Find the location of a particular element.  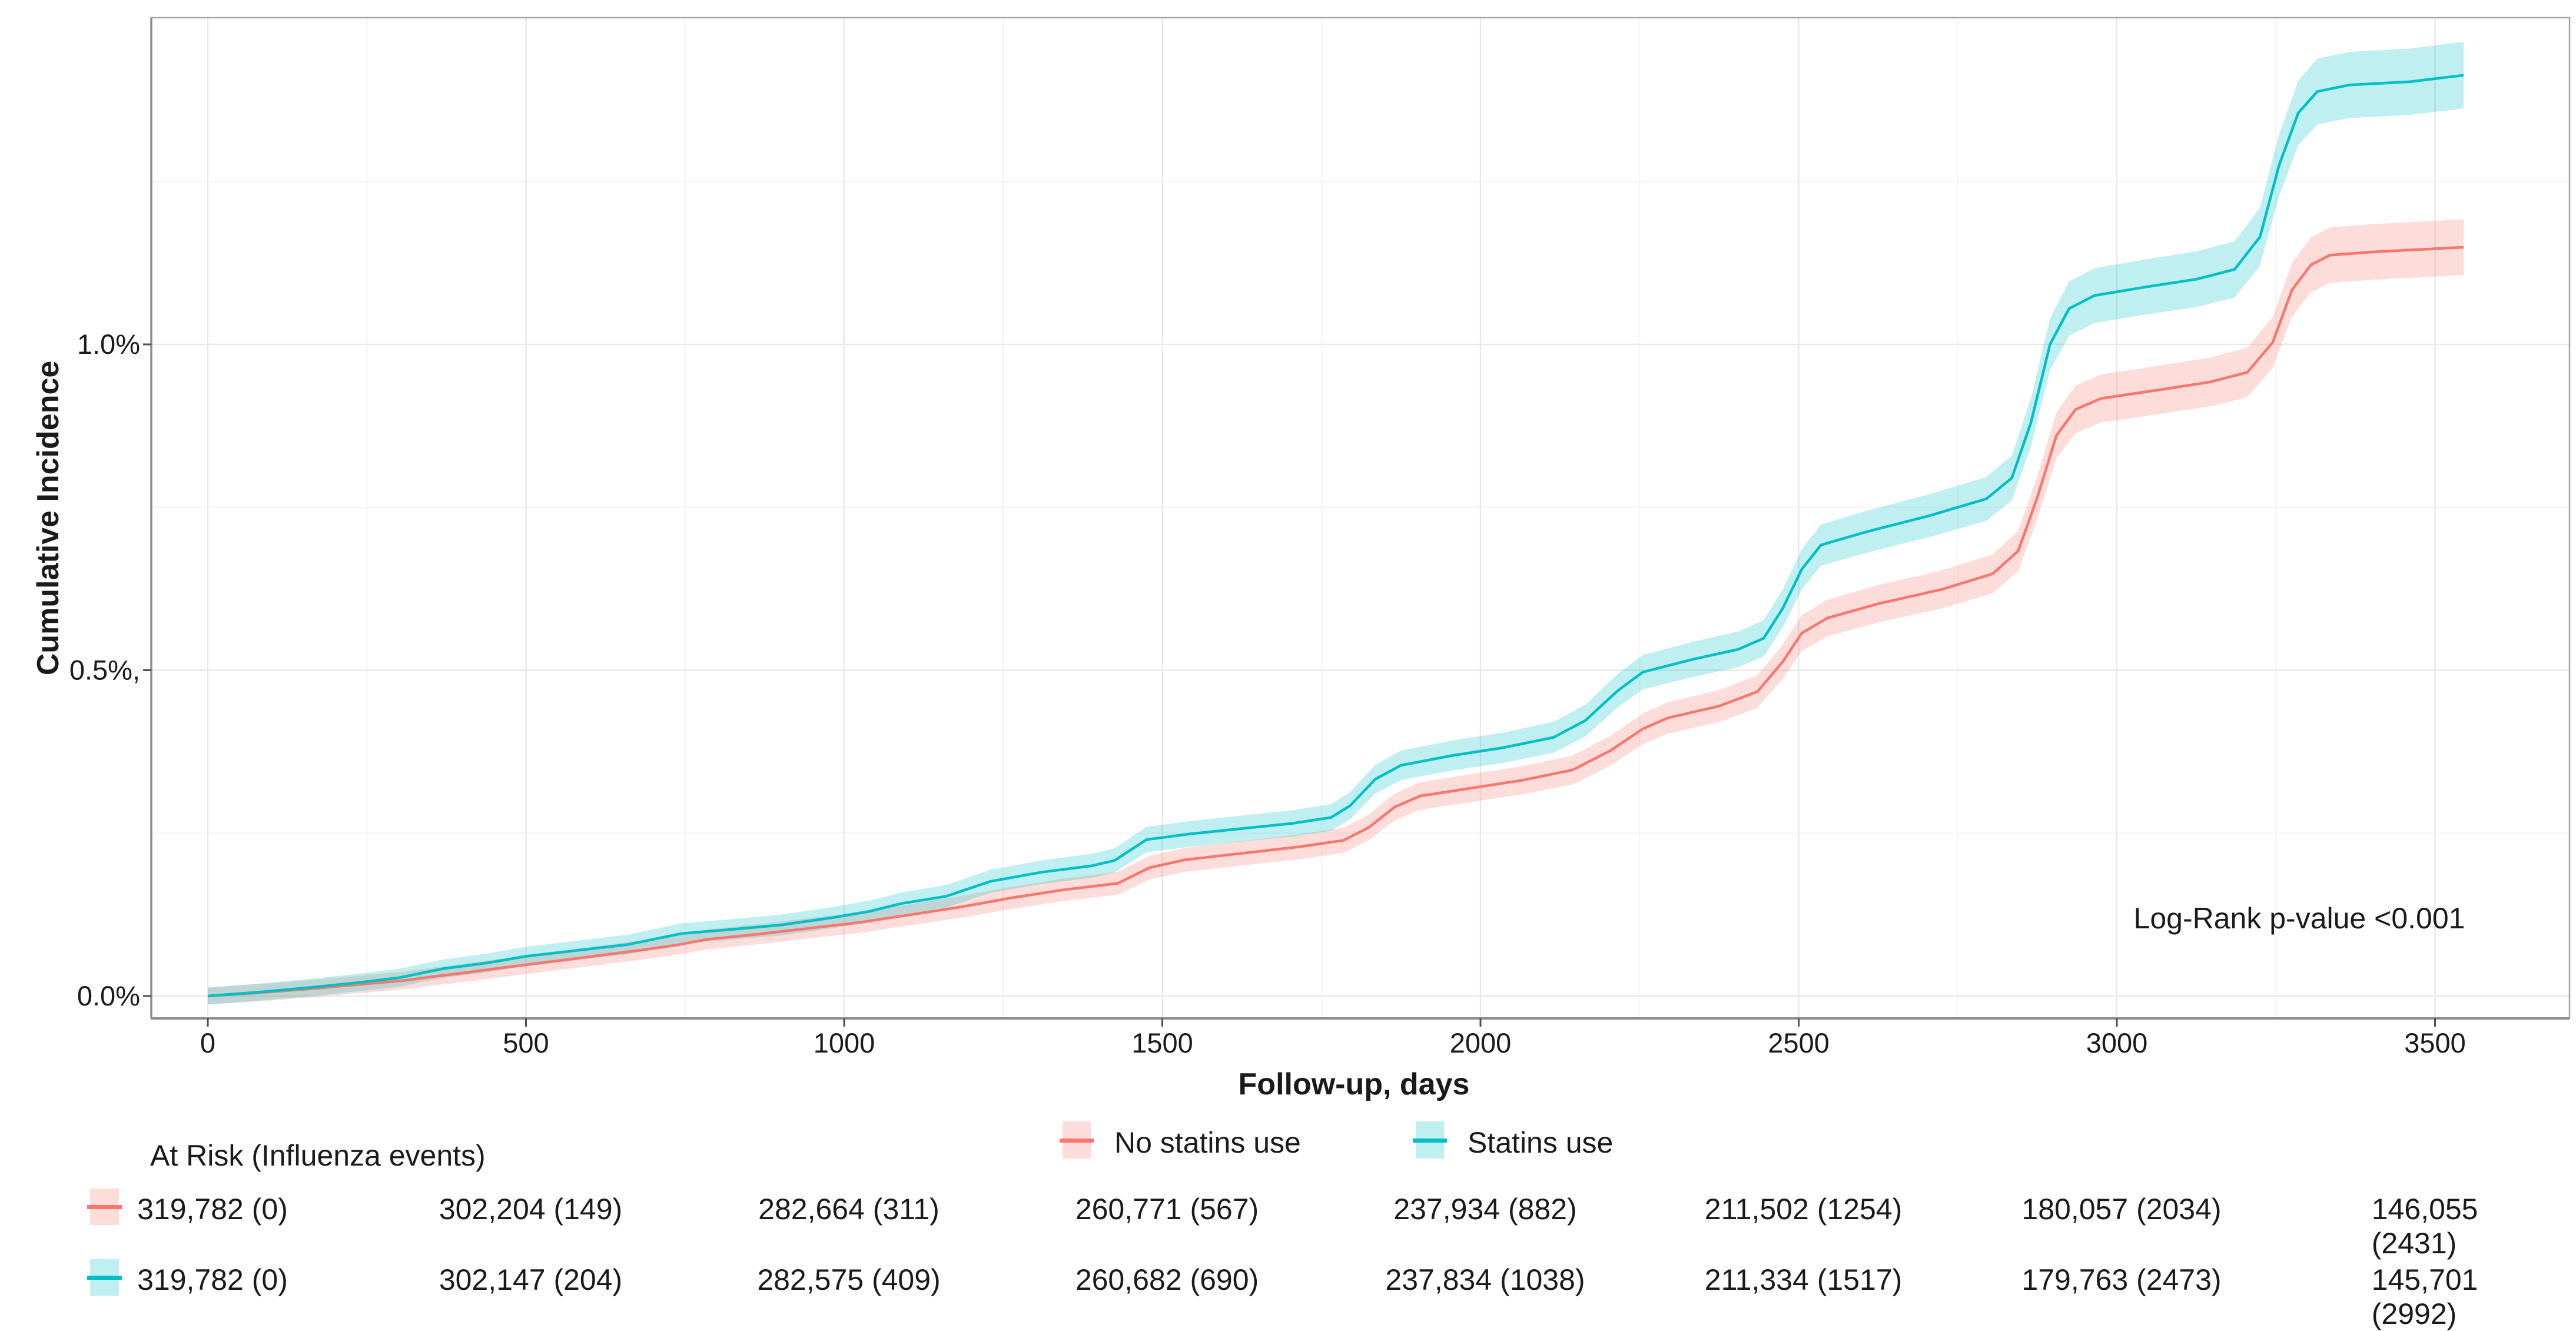

x-tick-label: 2000 is located at coordinates (1481, 1042).